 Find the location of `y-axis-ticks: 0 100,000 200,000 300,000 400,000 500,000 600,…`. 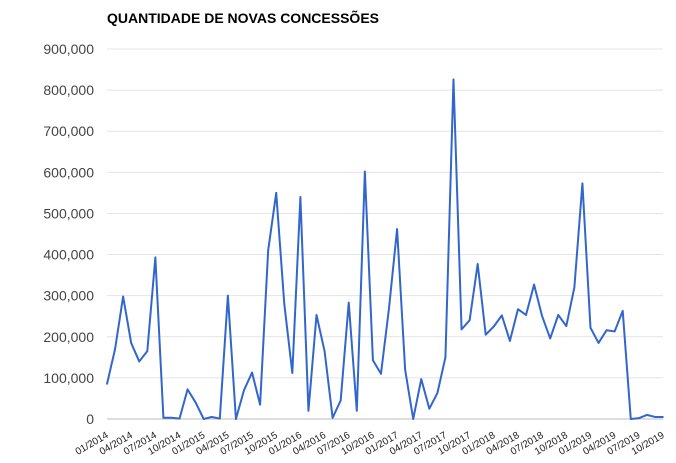

y-axis-ticks: 0 100,000 200,000 300,000 400,000 500,000 600,… is located at coordinates (68, 234).